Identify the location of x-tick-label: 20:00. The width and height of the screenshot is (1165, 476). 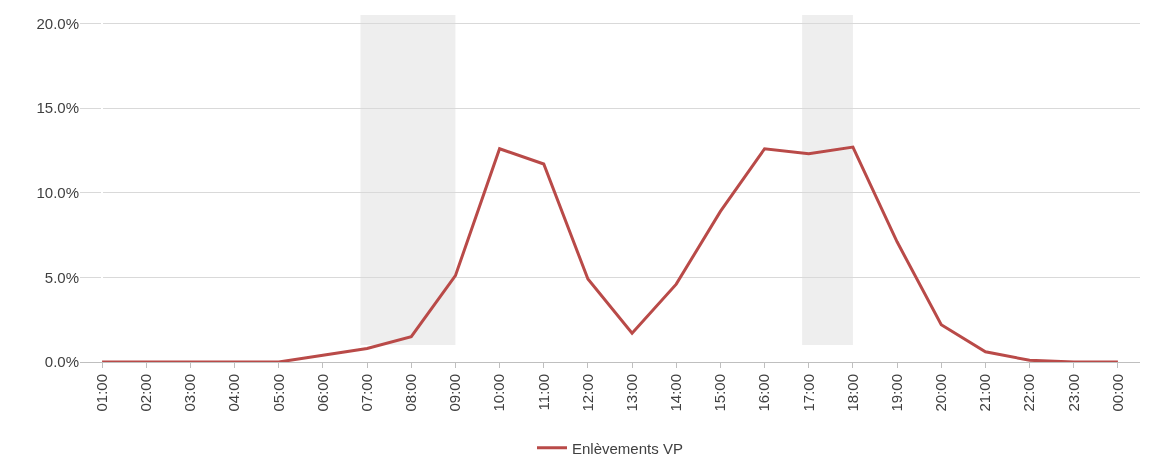
(941, 393).